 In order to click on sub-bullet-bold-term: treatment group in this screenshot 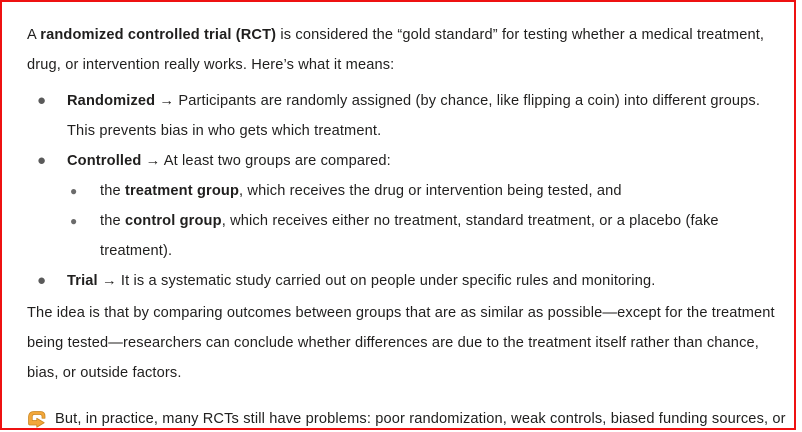, I will do `click(182, 191)`.